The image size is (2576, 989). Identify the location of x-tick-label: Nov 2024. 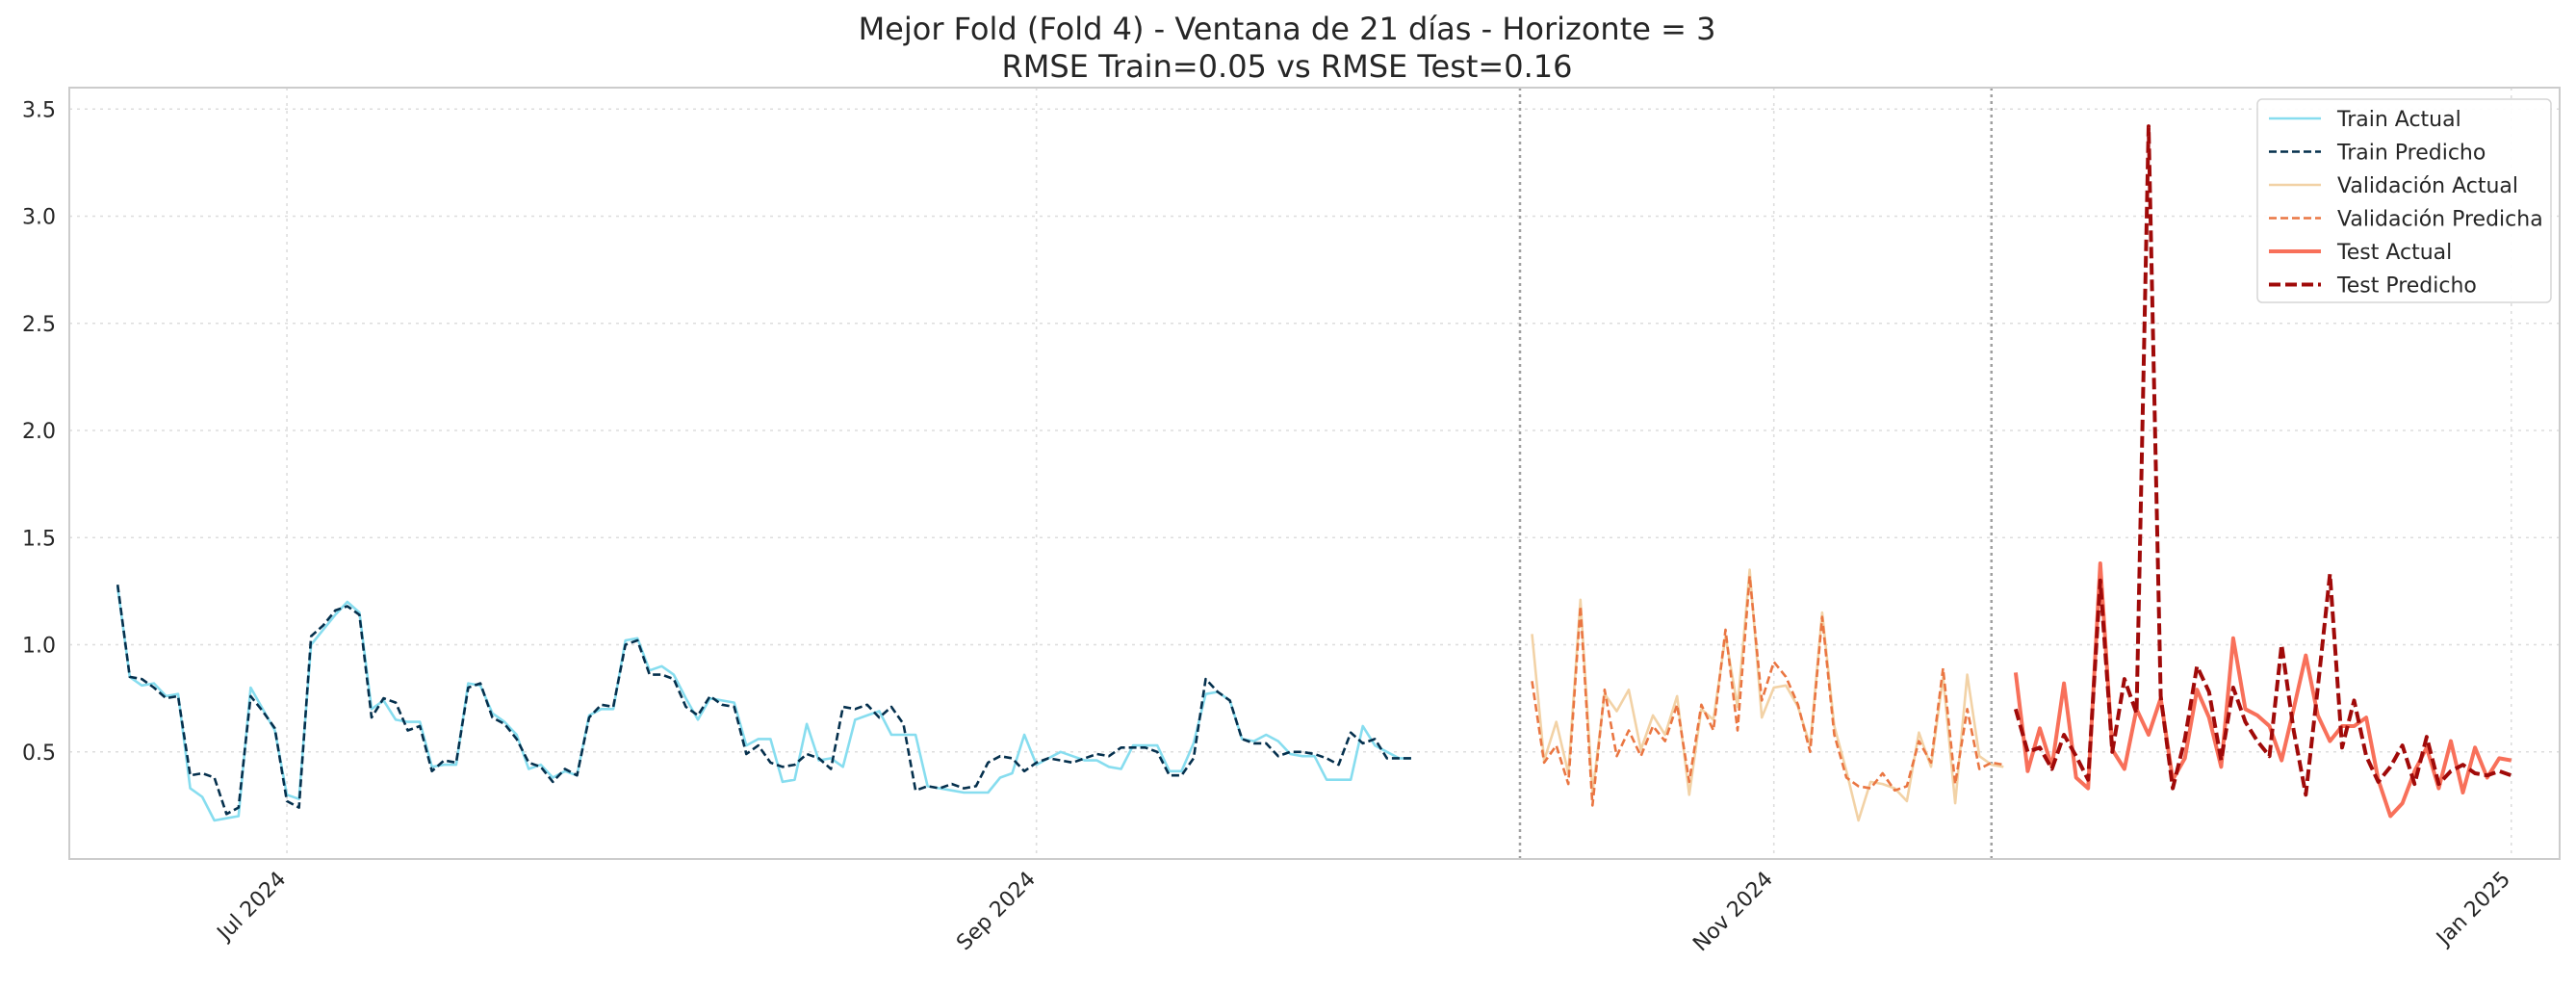
(1733, 912).